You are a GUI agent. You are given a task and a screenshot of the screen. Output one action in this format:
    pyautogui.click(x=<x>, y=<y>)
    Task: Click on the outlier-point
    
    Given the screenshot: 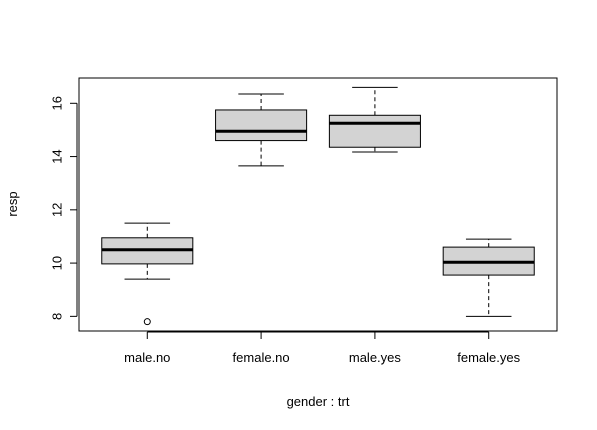 What is the action you would take?
    pyautogui.click(x=147, y=322)
    